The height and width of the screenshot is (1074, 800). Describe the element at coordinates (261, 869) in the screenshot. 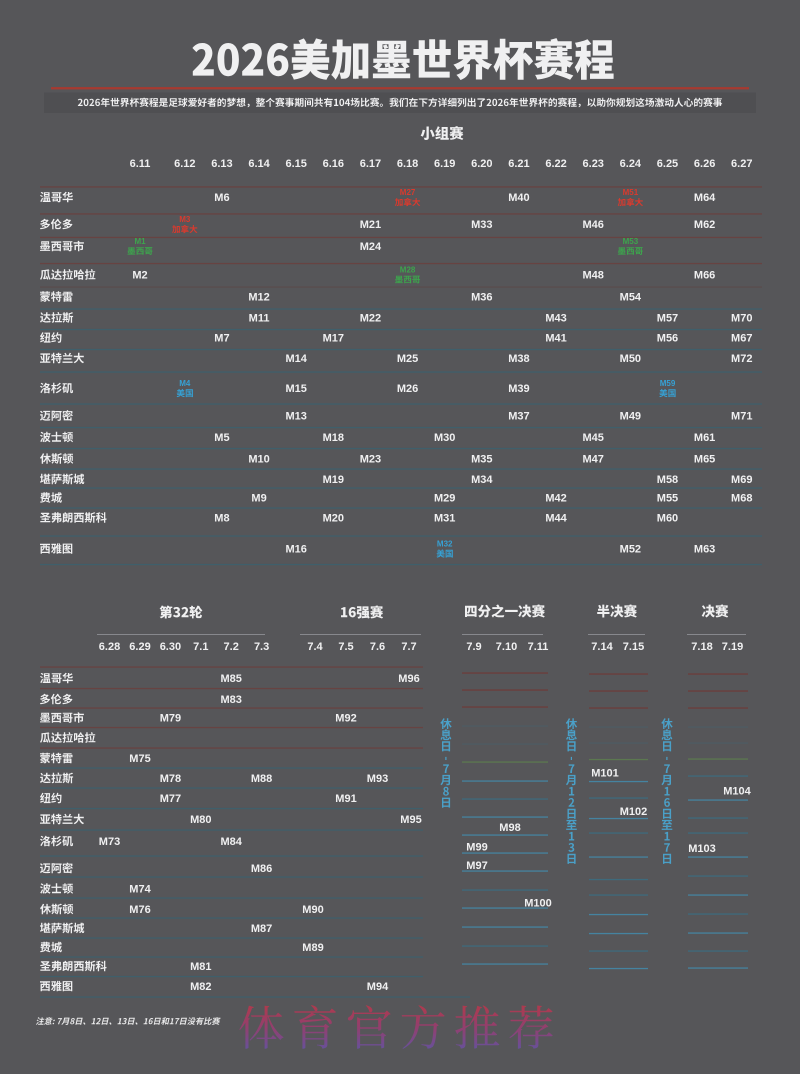

I see `svg-text: M86` at that location.